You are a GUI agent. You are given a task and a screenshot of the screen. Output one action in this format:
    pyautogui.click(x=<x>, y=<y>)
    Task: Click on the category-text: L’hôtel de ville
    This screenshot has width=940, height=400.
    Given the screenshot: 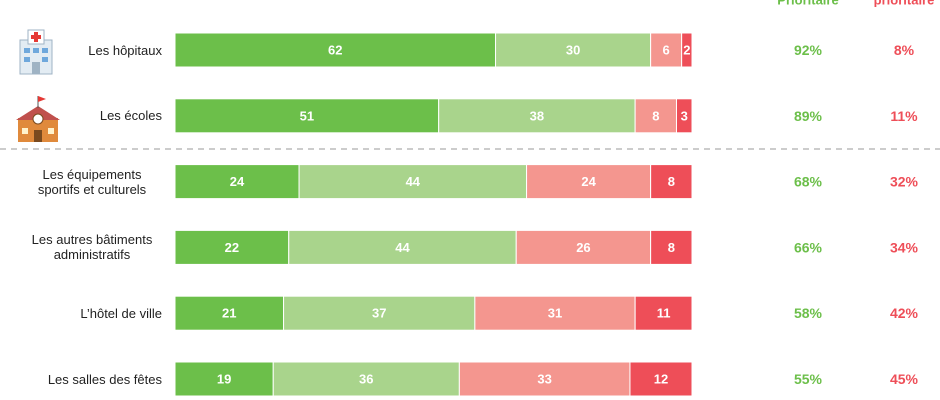 What is the action you would take?
    pyautogui.click(x=121, y=313)
    